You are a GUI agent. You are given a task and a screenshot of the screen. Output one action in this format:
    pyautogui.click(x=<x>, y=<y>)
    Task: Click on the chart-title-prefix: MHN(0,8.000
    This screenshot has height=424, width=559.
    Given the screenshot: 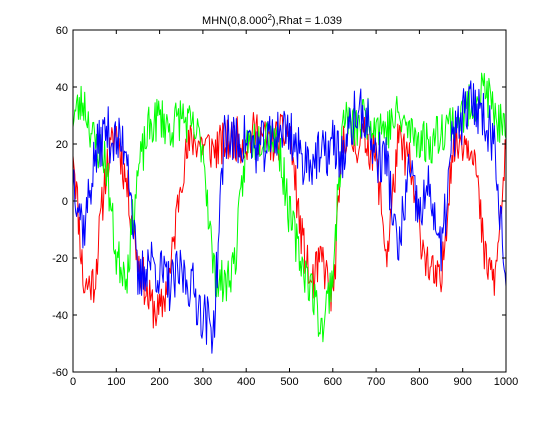 What is the action you would take?
    pyautogui.click(x=234, y=21)
    